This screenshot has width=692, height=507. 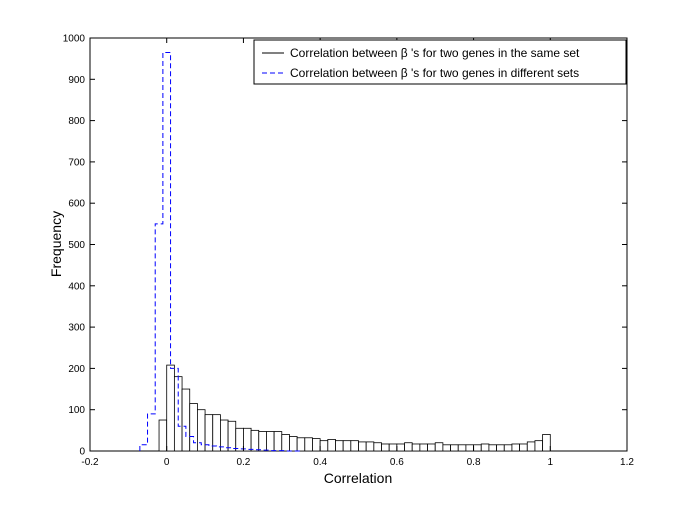 I want to click on y-tick-label: 400, so click(x=76, y=286).